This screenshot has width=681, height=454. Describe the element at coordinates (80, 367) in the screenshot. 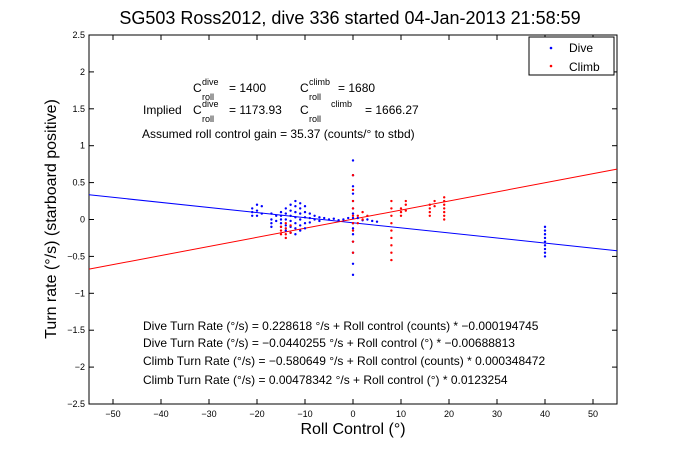

I see `y-tick-label: −2` at that location.